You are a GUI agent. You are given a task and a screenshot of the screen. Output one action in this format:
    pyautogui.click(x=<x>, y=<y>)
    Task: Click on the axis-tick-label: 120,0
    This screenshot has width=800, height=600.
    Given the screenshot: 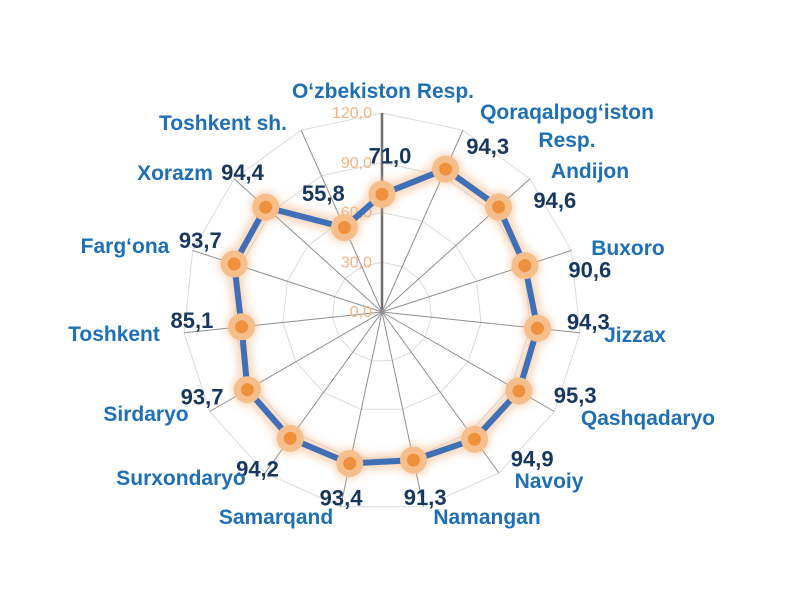 What is the action you would take?
    pyautogui.click(x=352, y=113)
    